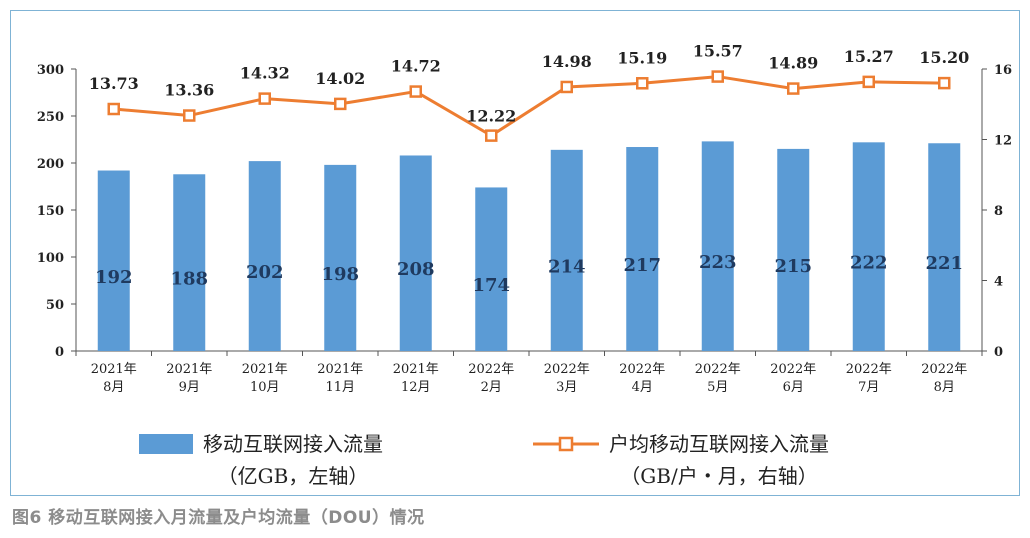 This screenshot has height=538, width=1030. I want to click on y-left-tick-label: 300, so click(50, 70).